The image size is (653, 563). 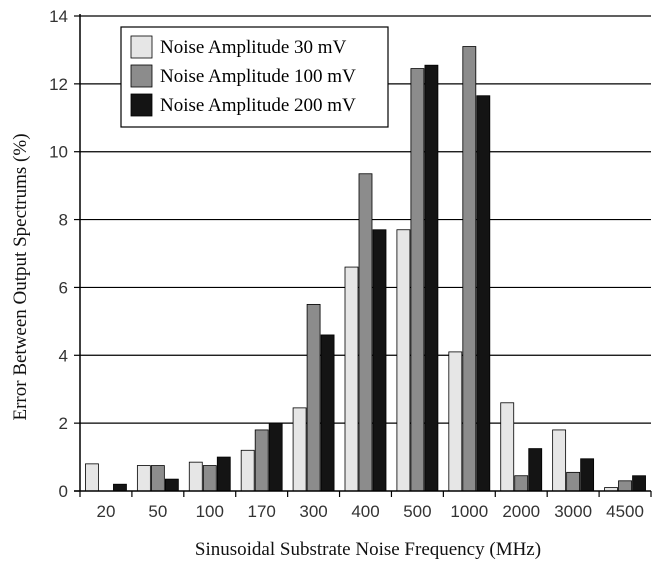 I want to click on x-tick-label: 100, so click(x=210, y=511).